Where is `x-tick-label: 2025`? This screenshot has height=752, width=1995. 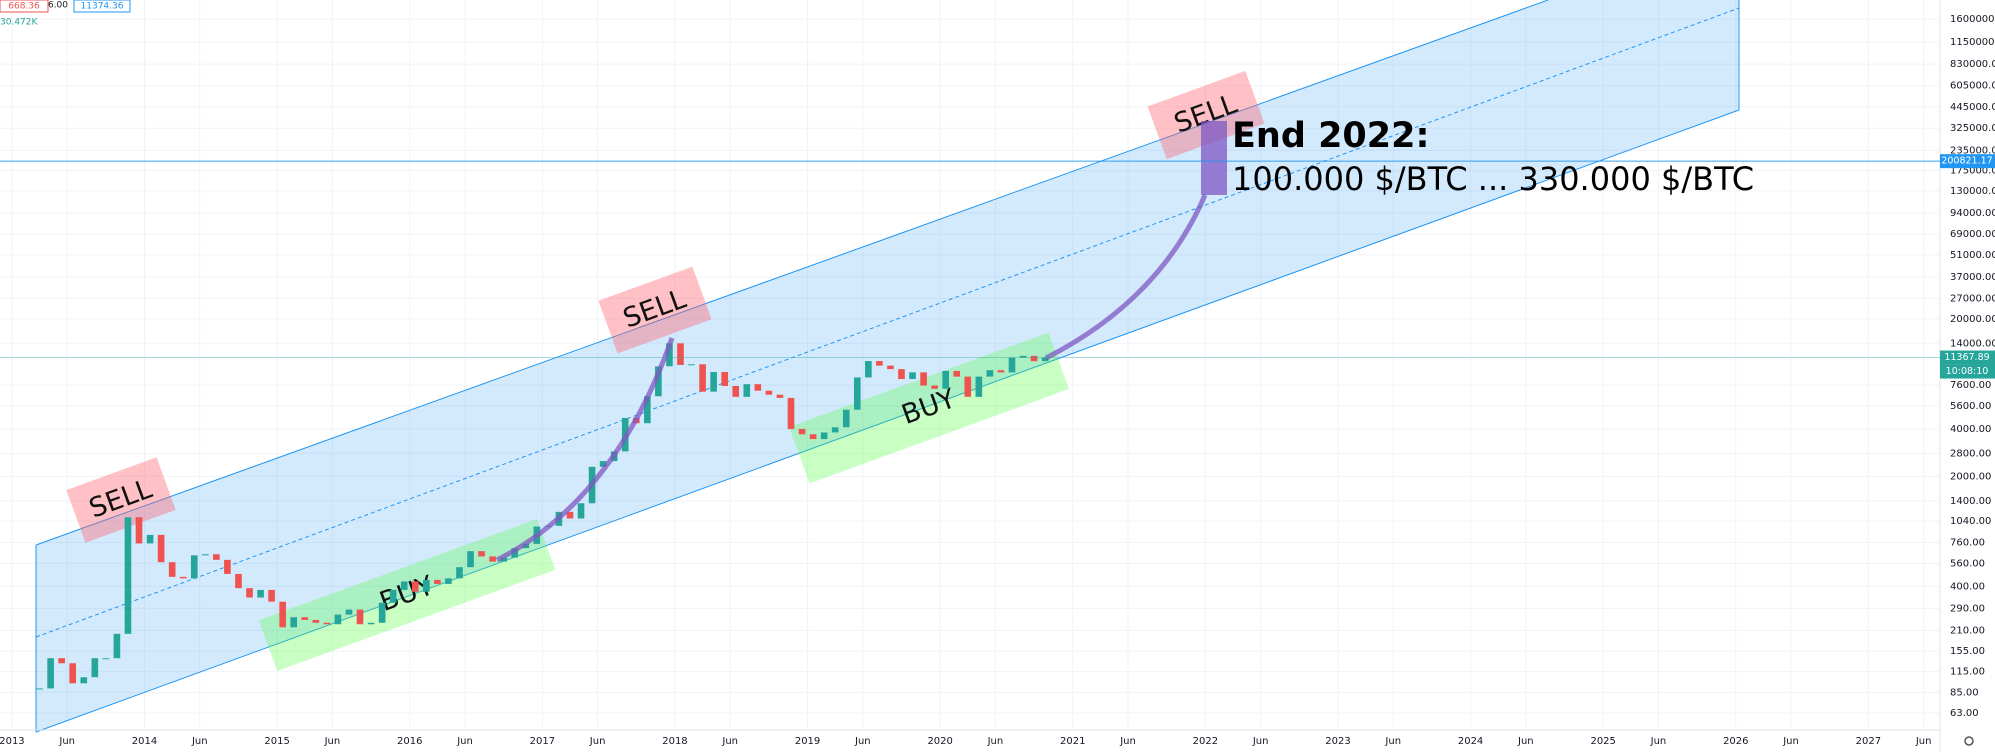
x-tick-label: 2025 is located at coordinates (1602, 741).